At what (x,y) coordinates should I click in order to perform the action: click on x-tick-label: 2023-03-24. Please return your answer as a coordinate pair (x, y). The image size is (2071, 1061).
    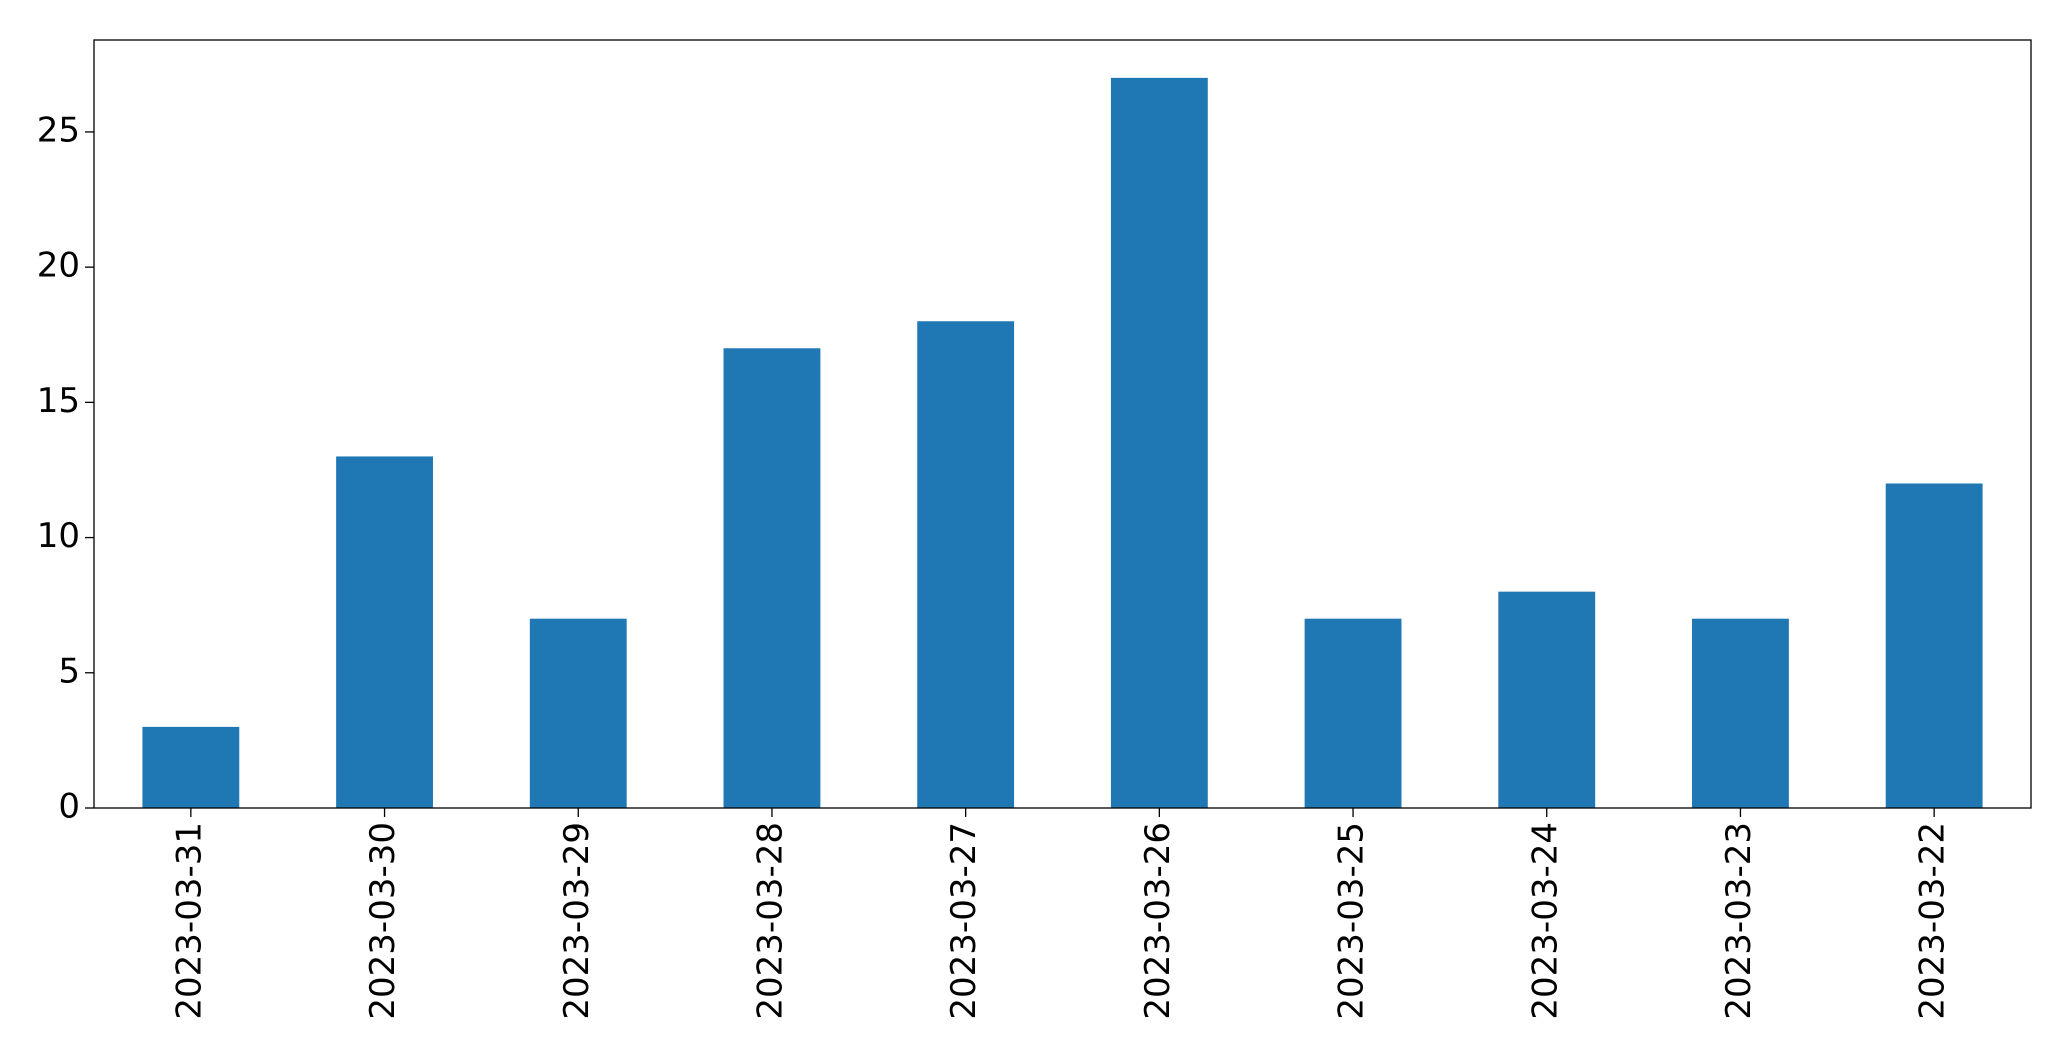
    Looking at the image, I should click on (1545, 921).